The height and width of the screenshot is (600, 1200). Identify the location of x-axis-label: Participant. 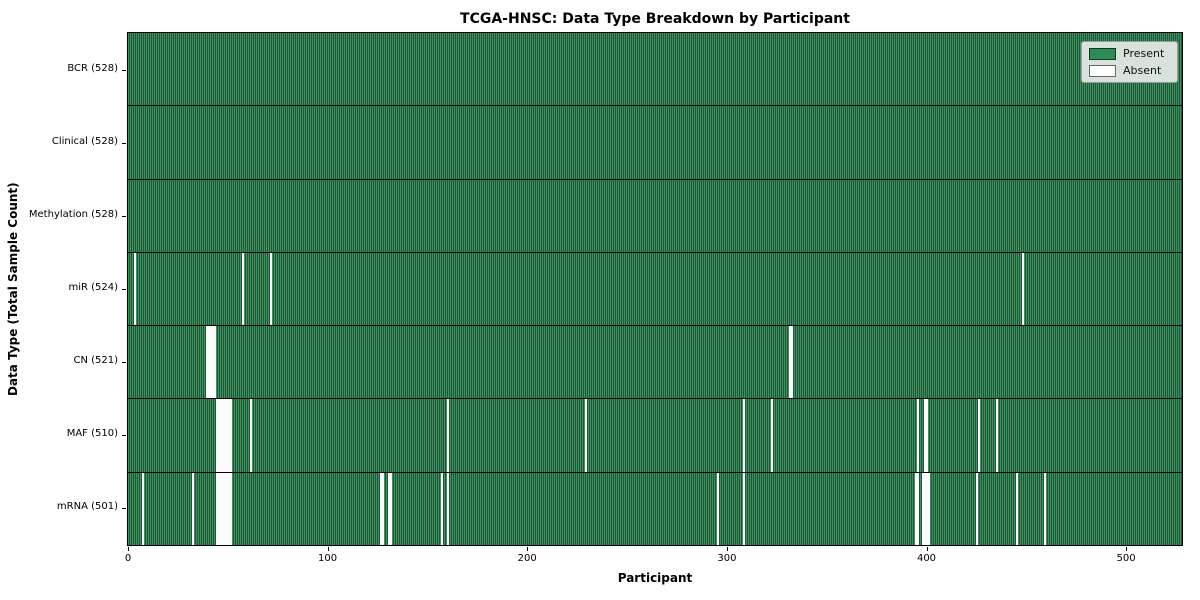
(655, 578).